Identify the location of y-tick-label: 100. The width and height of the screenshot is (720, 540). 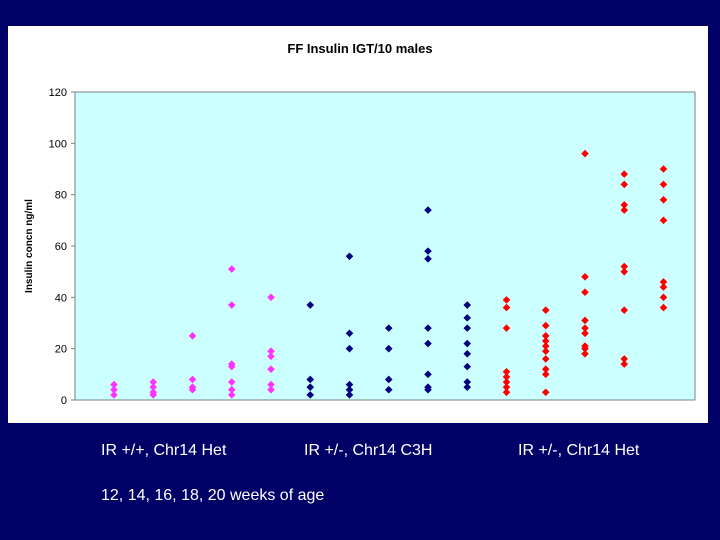
(58, 144).